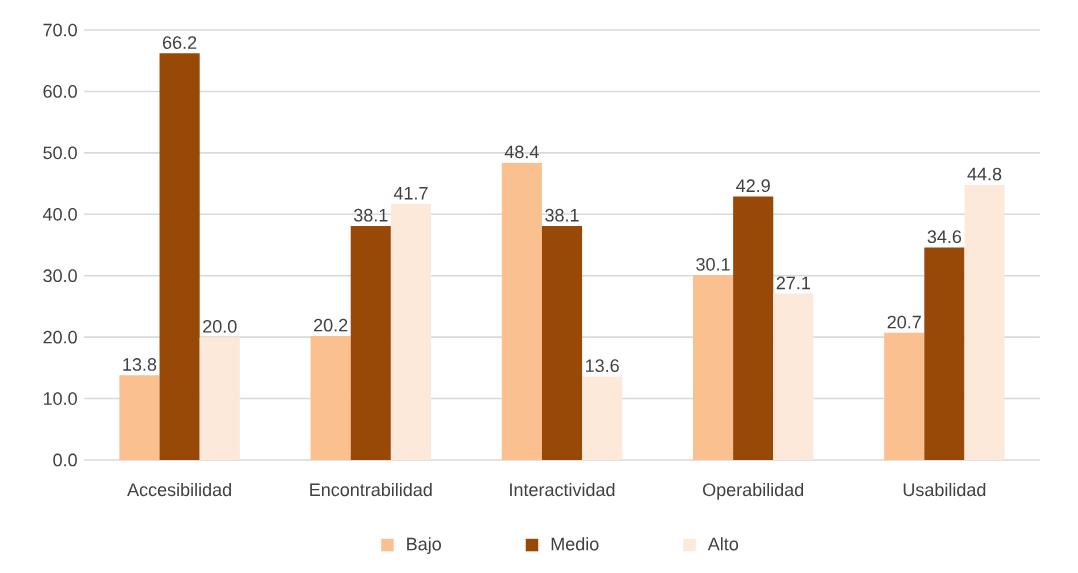  Describe the element at coordinates (140, 364) in the screenshot. I see `data-label: 13.8` at that location.